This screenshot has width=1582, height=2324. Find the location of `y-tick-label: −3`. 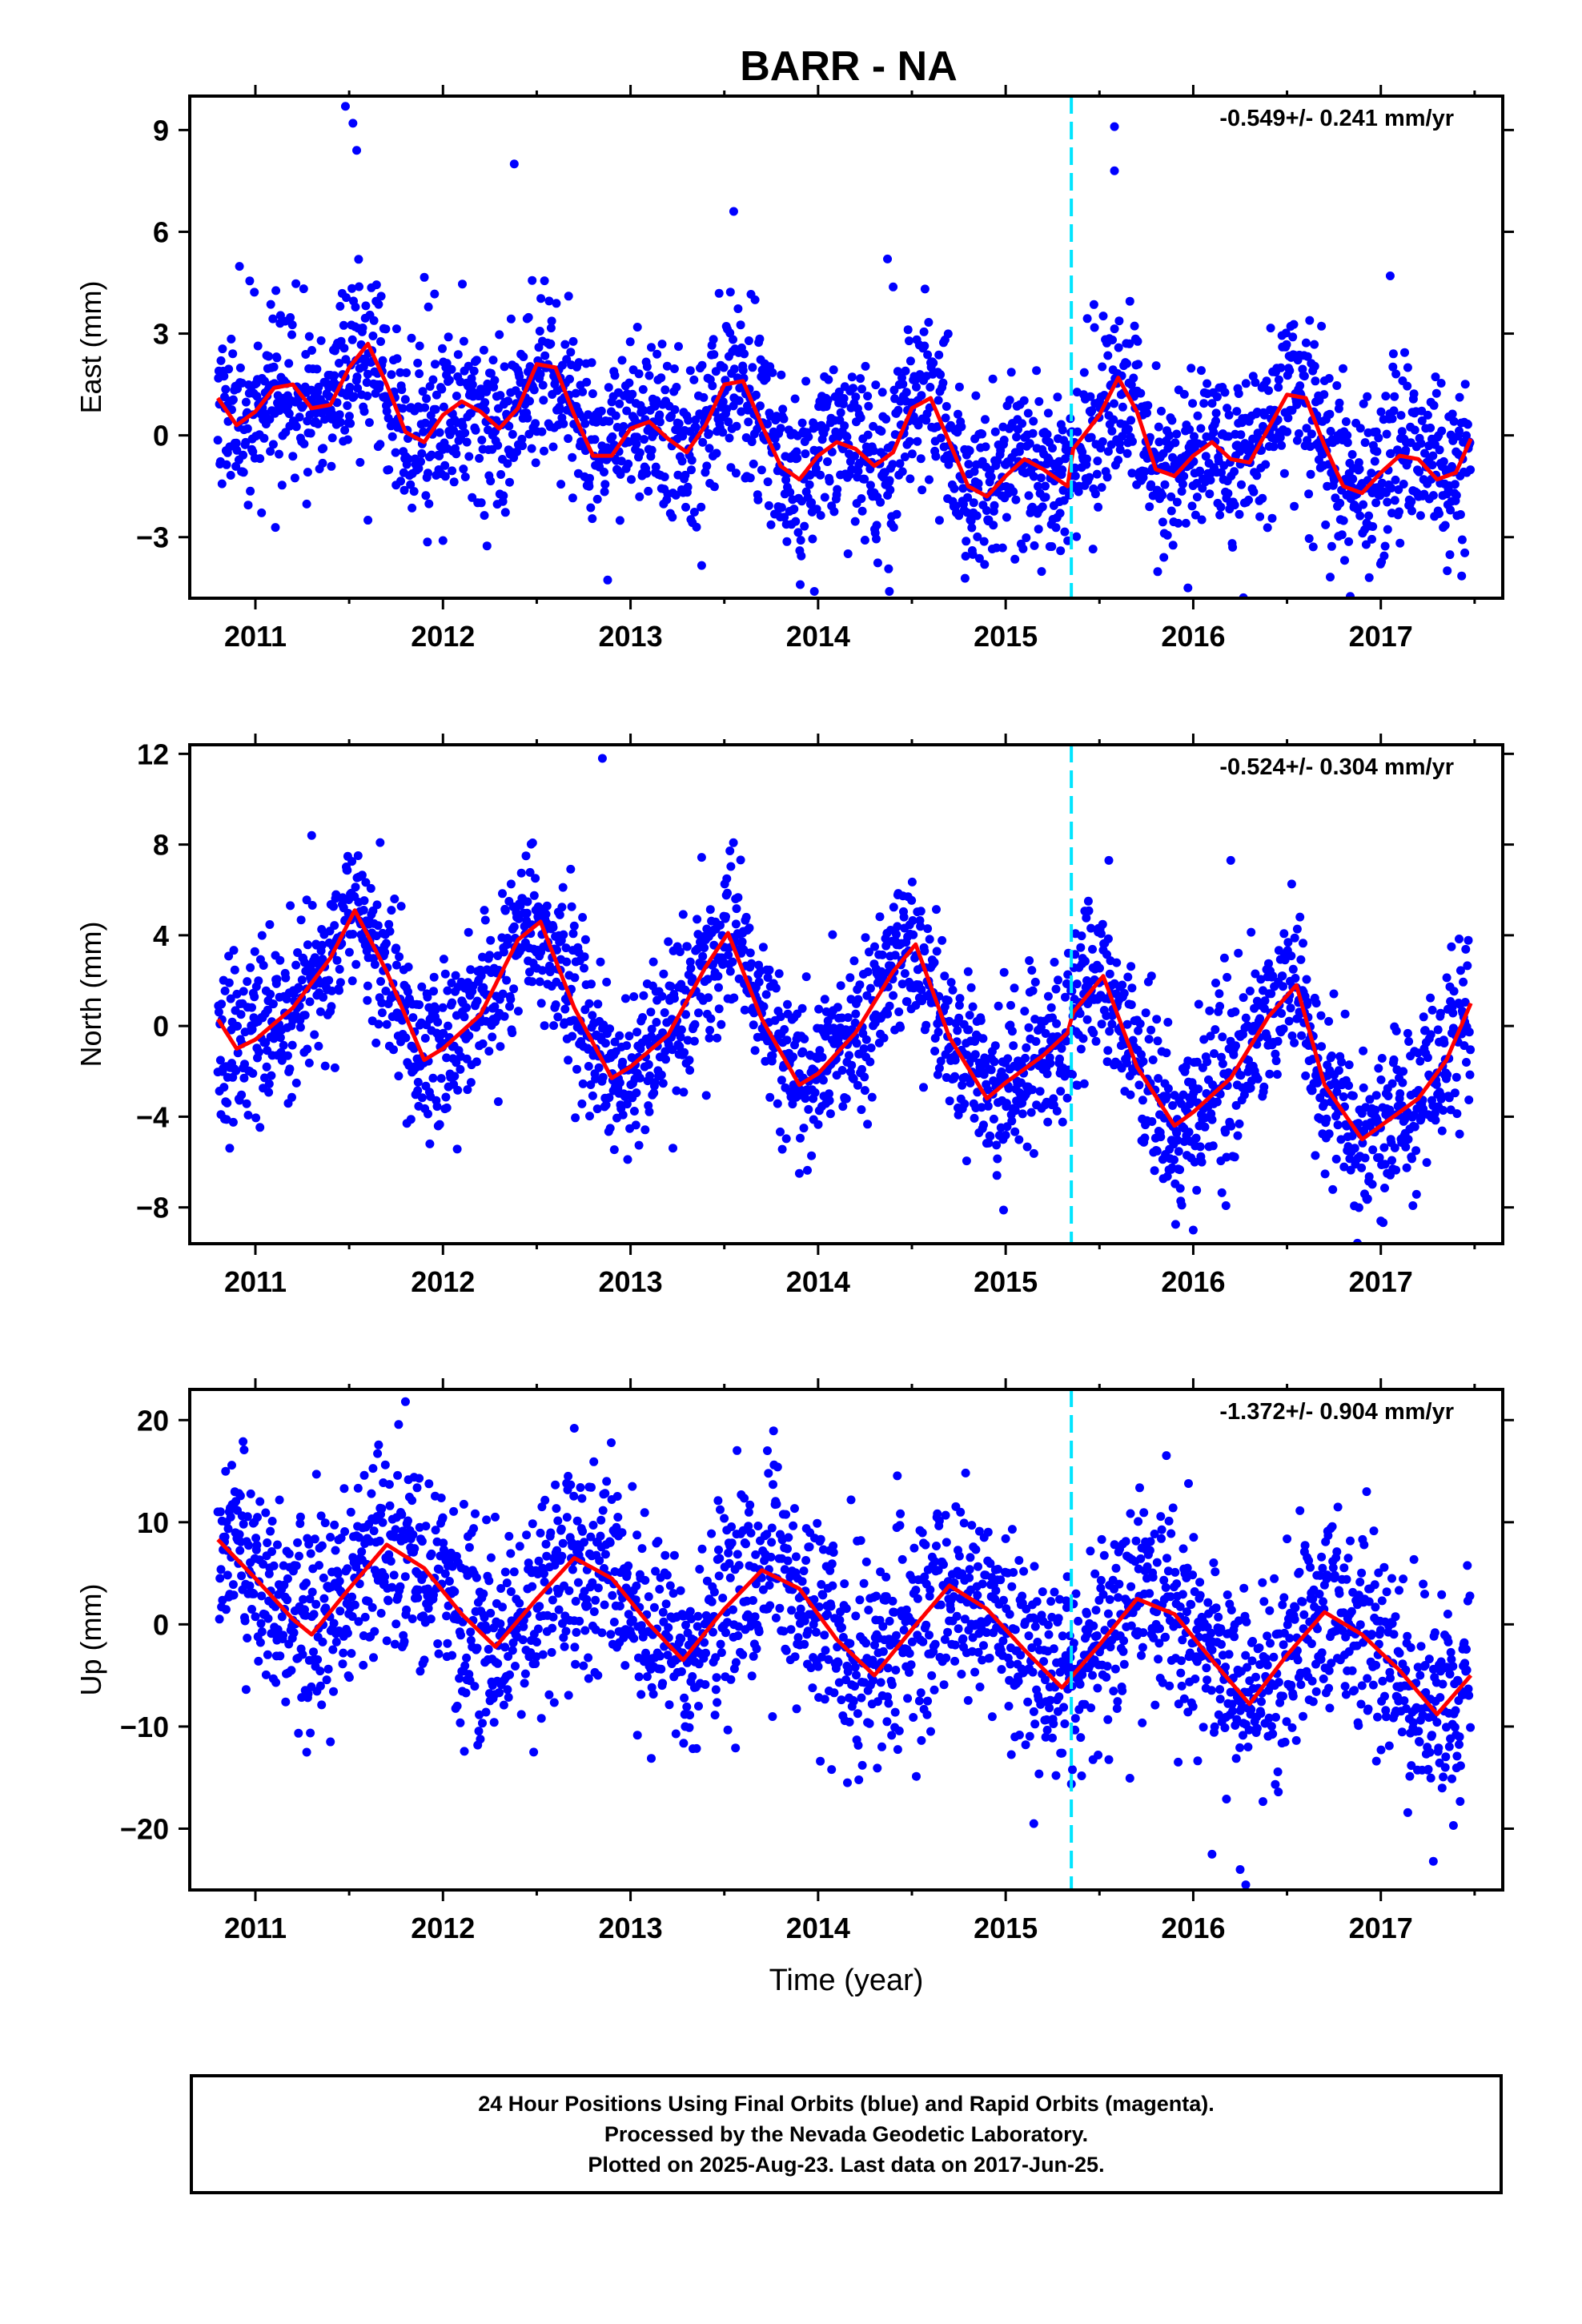

y-tick-label: −3 is located at coordinates (152, 537).